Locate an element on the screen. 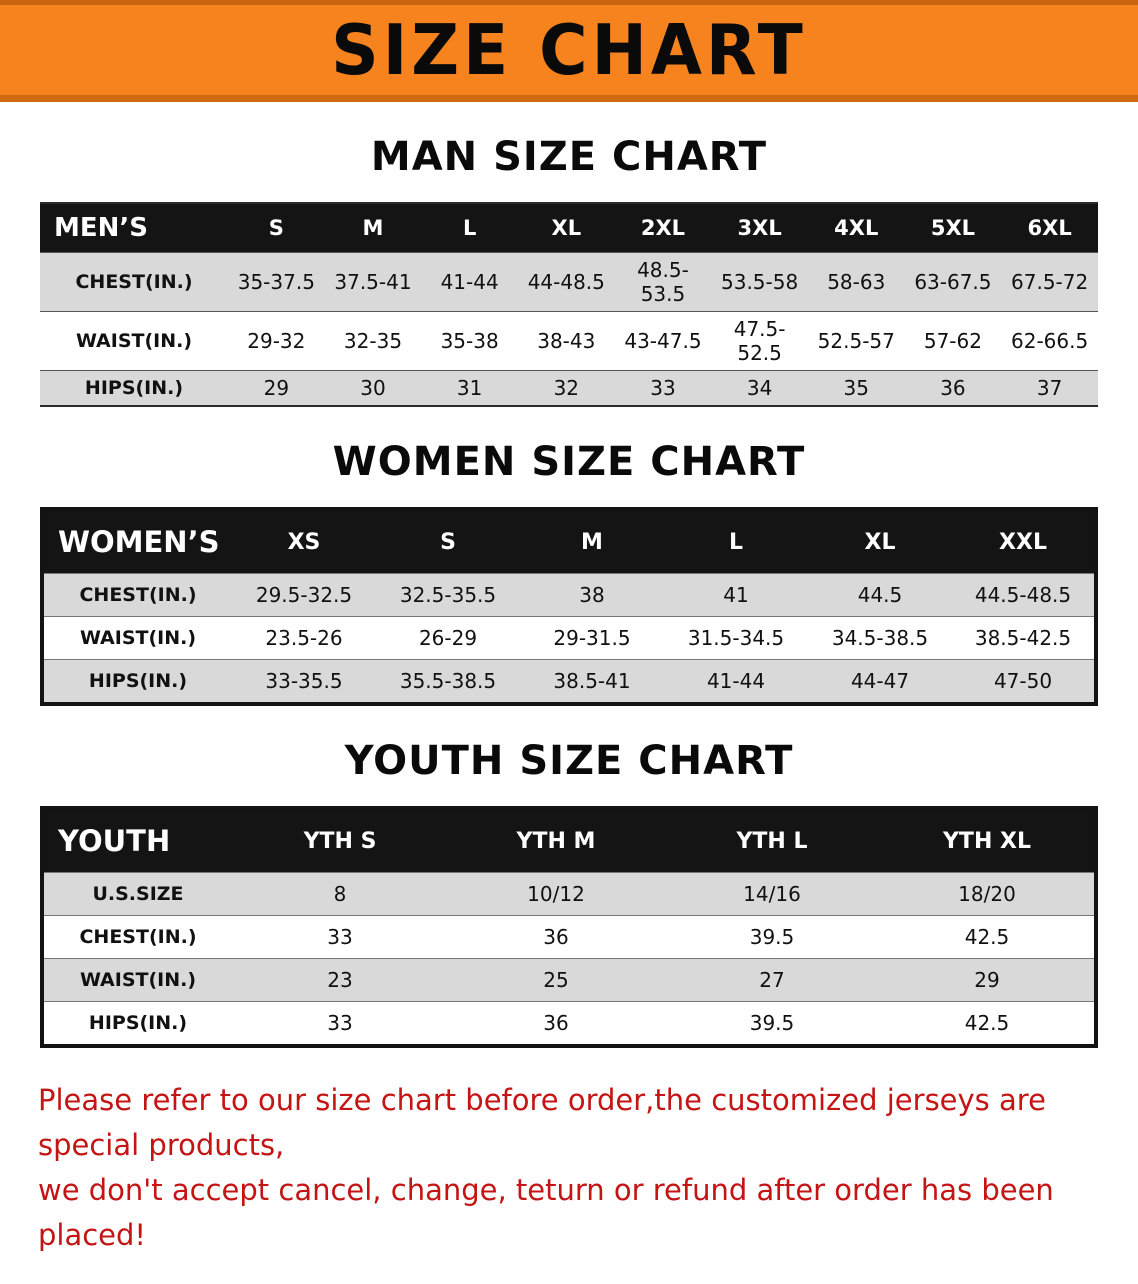 The image size is (1138, 1284). value-cell: 34 is located at coordinates (759, 388).